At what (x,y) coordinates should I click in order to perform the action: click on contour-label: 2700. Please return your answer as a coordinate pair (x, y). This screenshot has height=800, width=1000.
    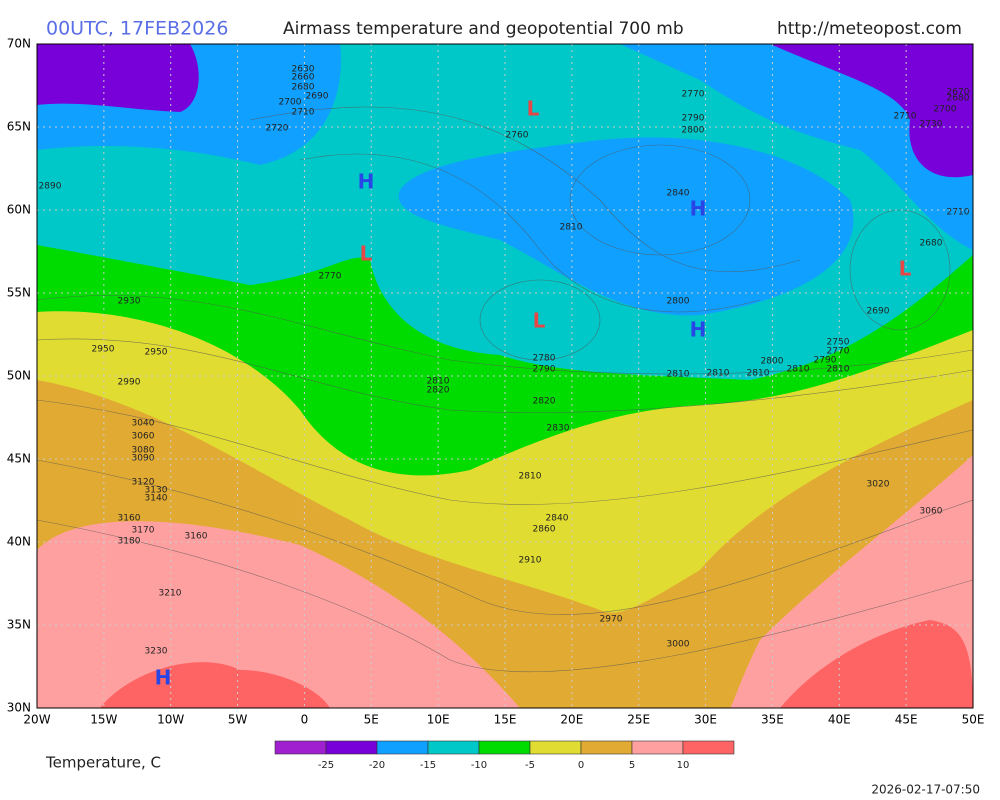
    Looking at the image, I should click on (290, 103).